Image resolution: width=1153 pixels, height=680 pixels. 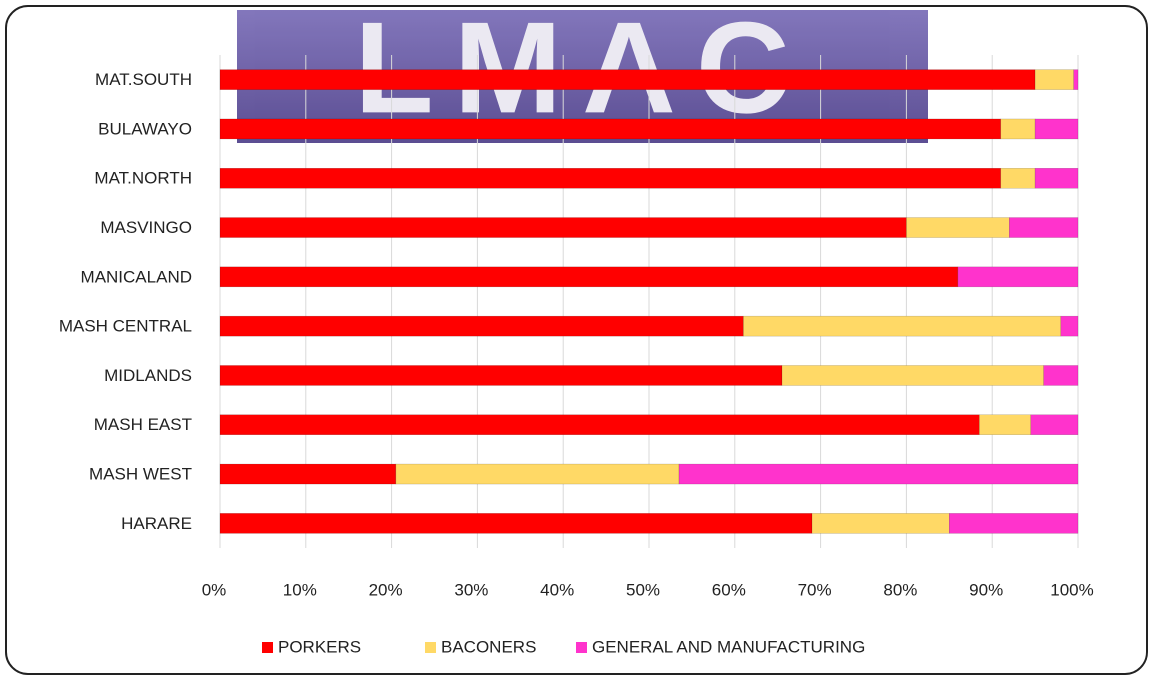 I want to click on x-tick-label: 100%, so click(x=1071, y=589).